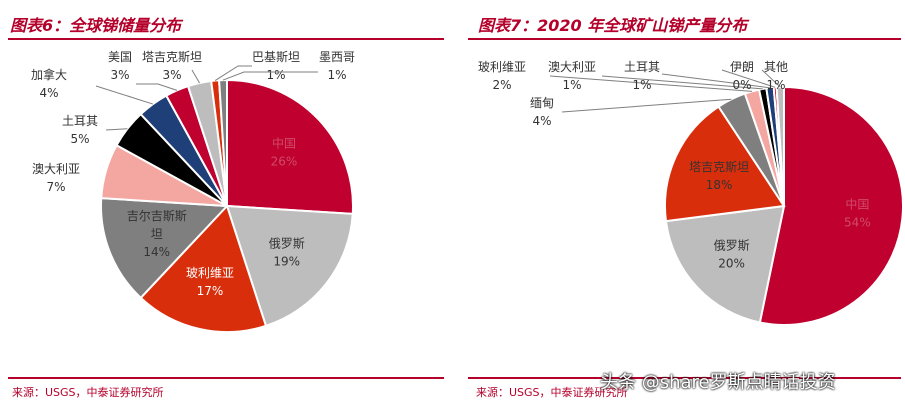 This screenshot has height=404, width=905. I want to click on pie-label-澳大利亚: 澳大利亚 7%, so click(56, 178).